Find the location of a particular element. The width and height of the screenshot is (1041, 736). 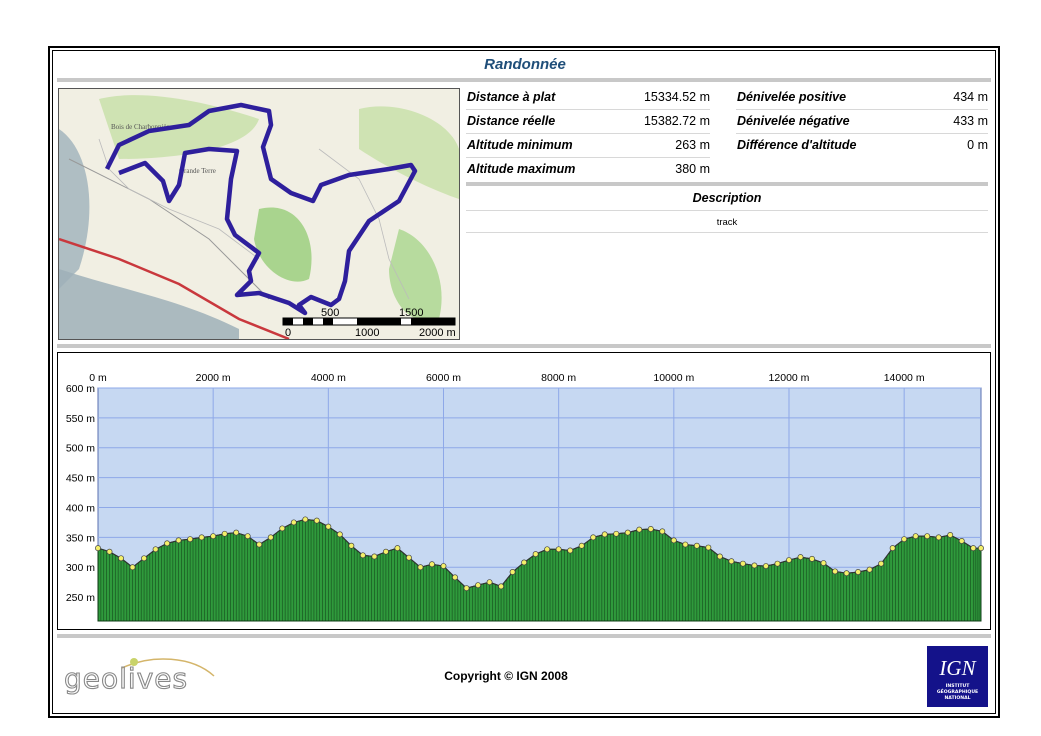

hike-route is located at coordinates (261, 209).